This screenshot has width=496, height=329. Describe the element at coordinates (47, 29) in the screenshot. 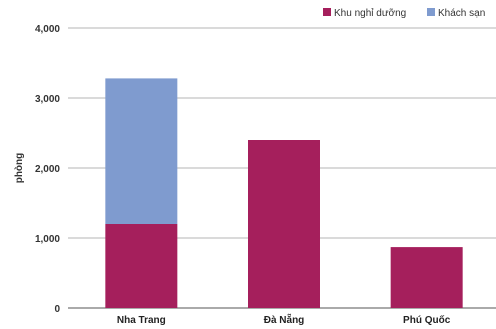

I see `y-tick-label: 4,000` at that location.